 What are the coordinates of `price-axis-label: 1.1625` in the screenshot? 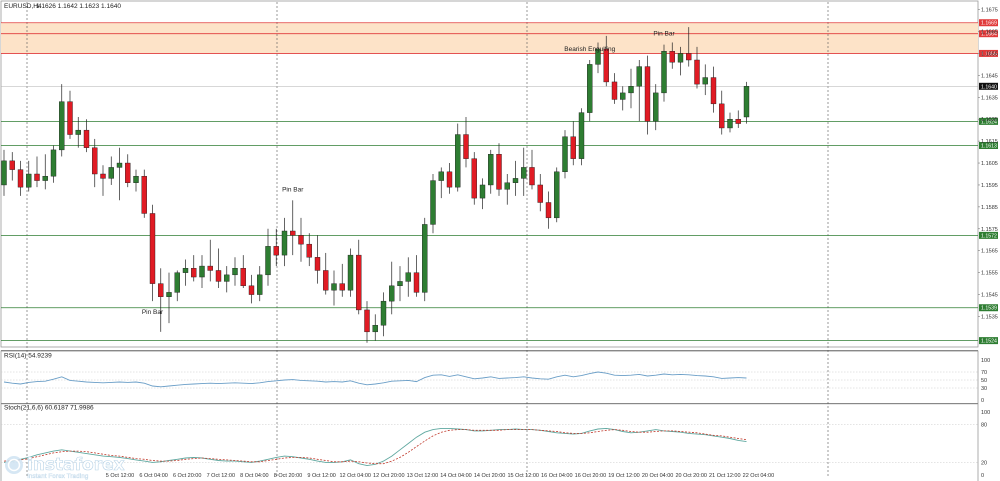 It's located at (989, 120).